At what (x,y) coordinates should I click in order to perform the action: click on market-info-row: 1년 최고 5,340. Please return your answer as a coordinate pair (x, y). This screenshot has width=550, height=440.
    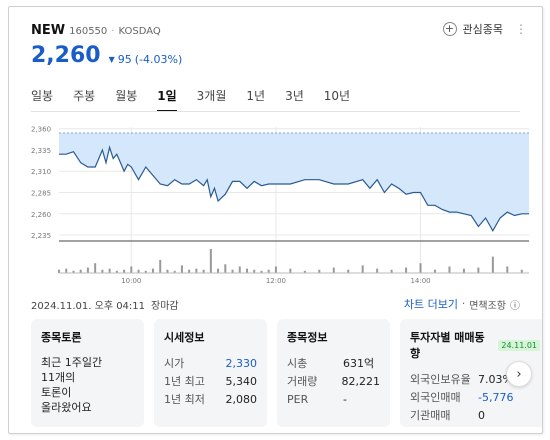
    Looking at the image, I should click on (210, 382).